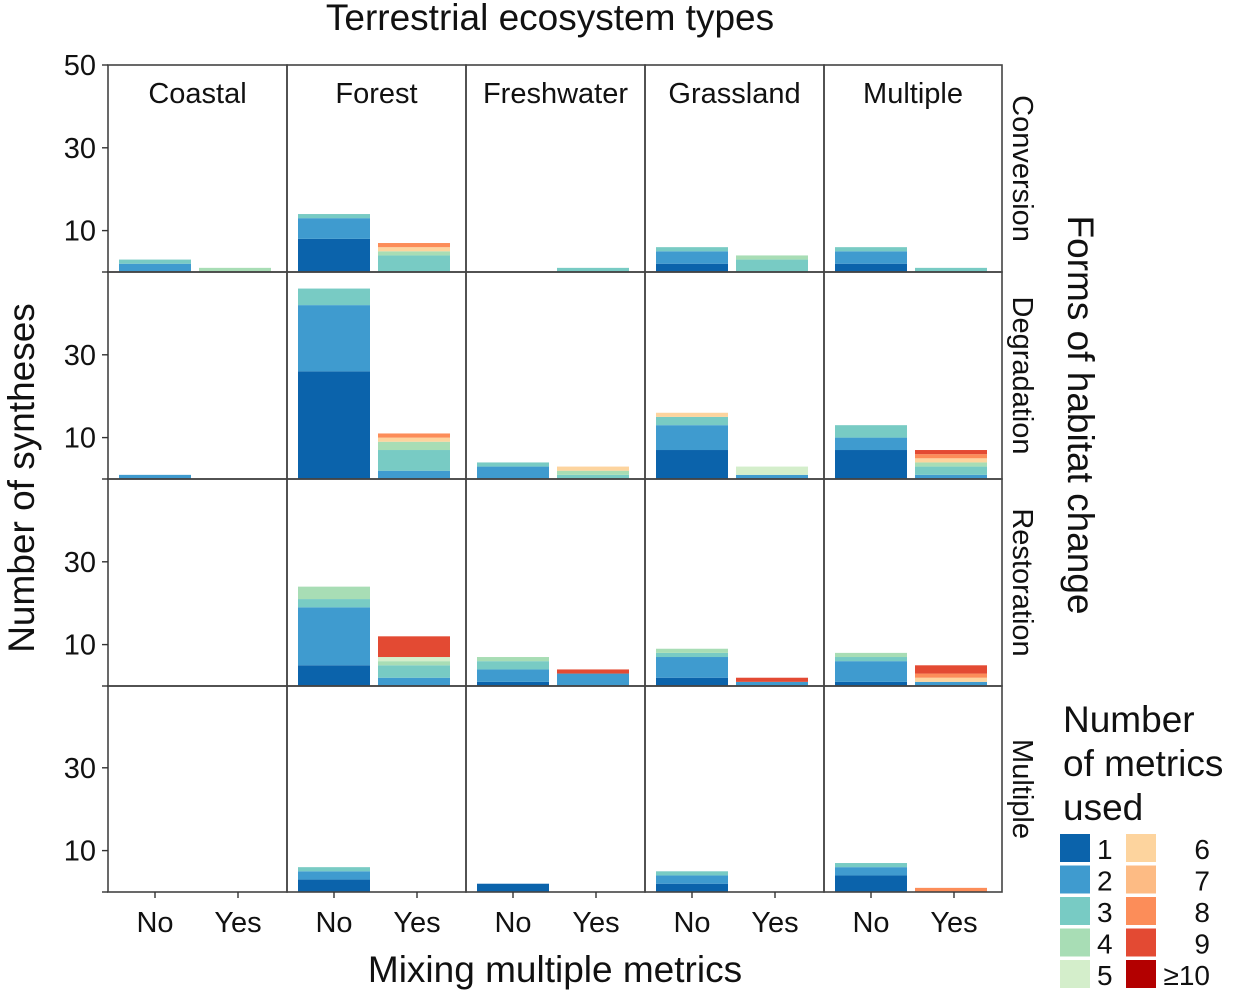 This screenshot has height=994, width=1254. I want to click on column-strip-label: Grassland, so click(734, 94).